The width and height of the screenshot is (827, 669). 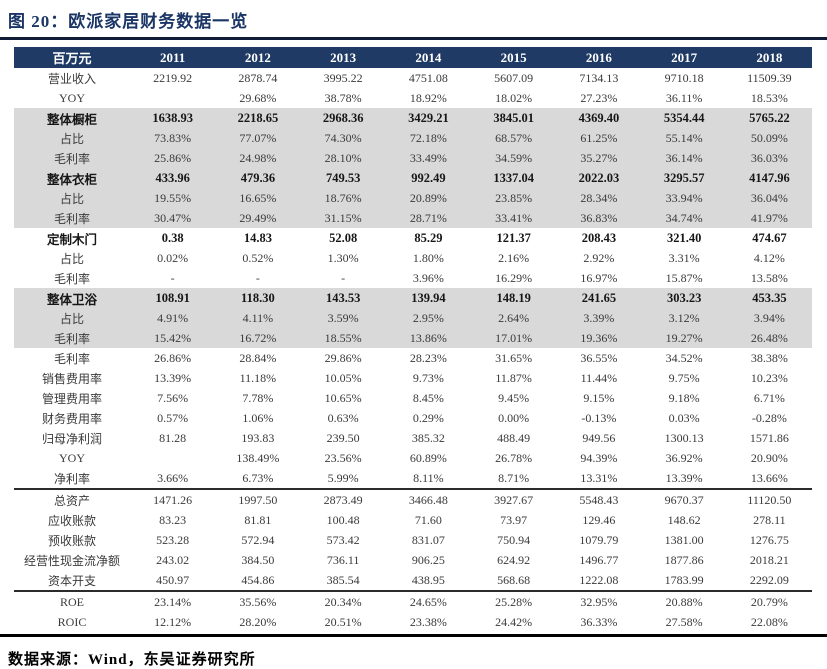 I want to click on value-cell: 749.53, so click(x=343, y=178).